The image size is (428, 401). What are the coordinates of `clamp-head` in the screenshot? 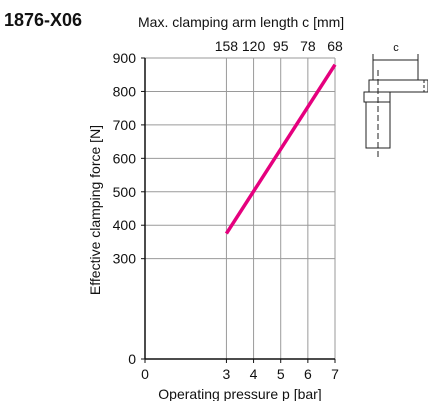 It's located at (377, 97).